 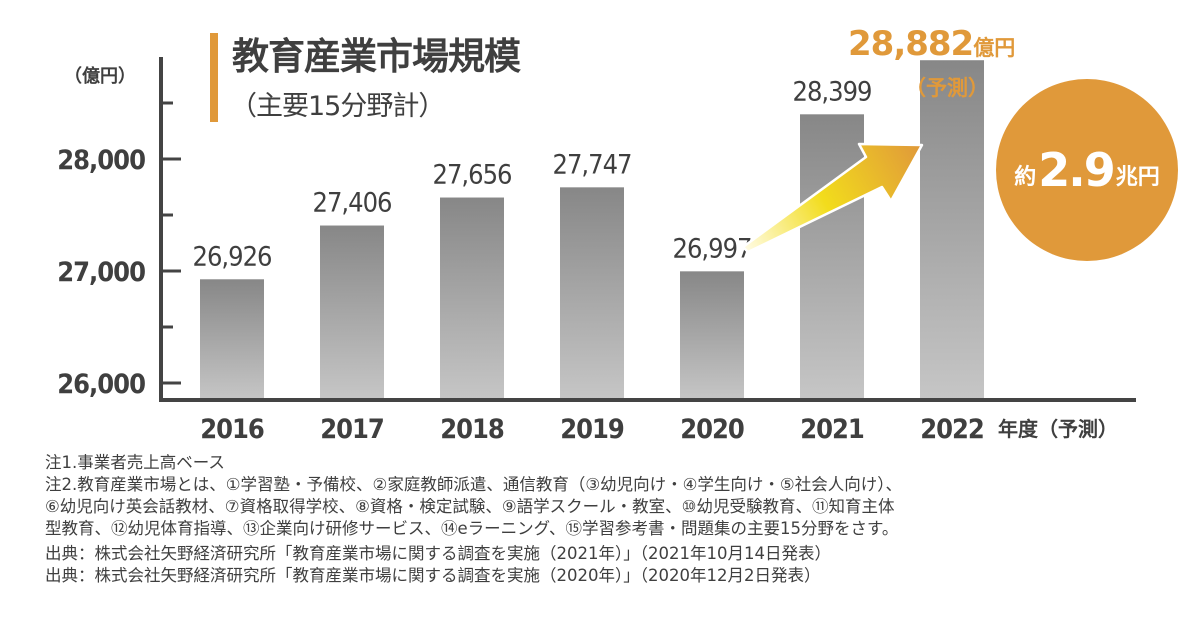 What do you see at coordinates (101, 160) in the screenshot?
I see `y-tick-label: 28,000` at bounding box center [101, 160].